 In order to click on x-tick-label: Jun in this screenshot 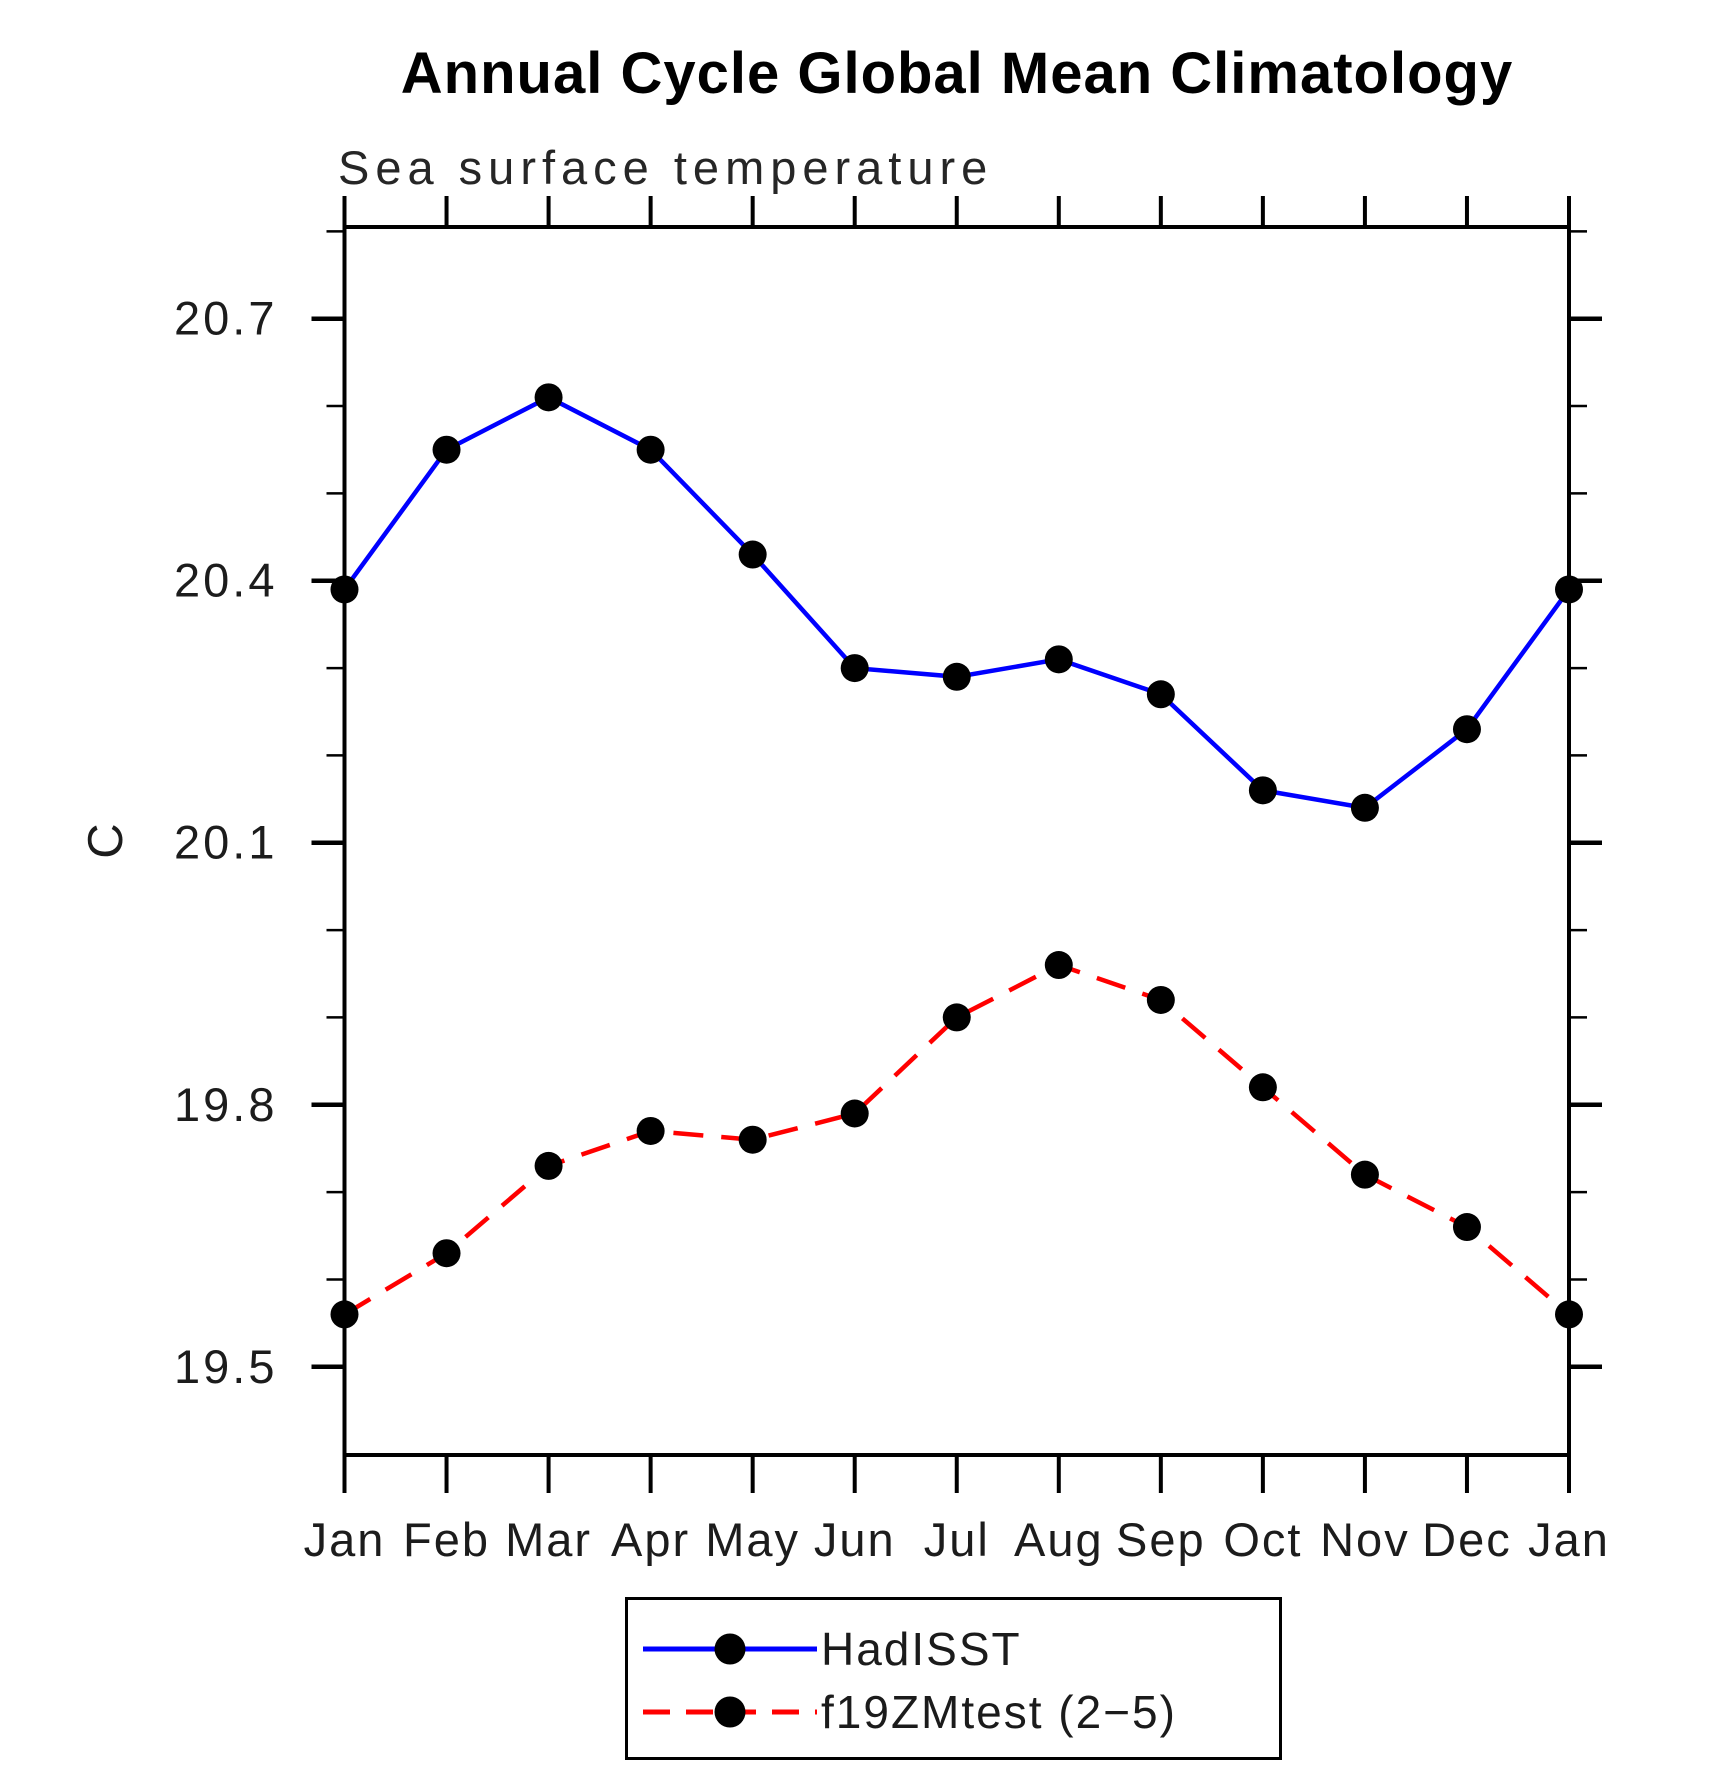, I will do `click(855, 1539)`.